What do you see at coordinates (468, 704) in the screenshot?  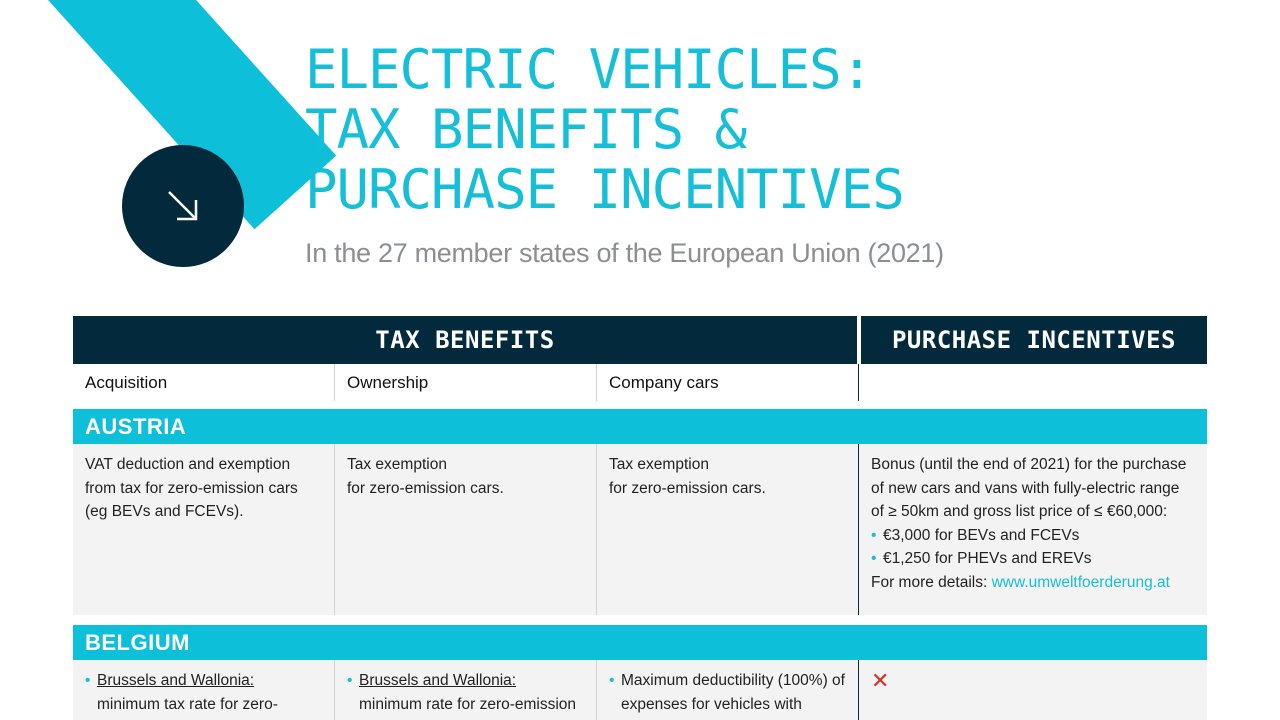 I see `belgium-ownership-text: minimum rate for zero-emission` at bounding box center [468, 704].